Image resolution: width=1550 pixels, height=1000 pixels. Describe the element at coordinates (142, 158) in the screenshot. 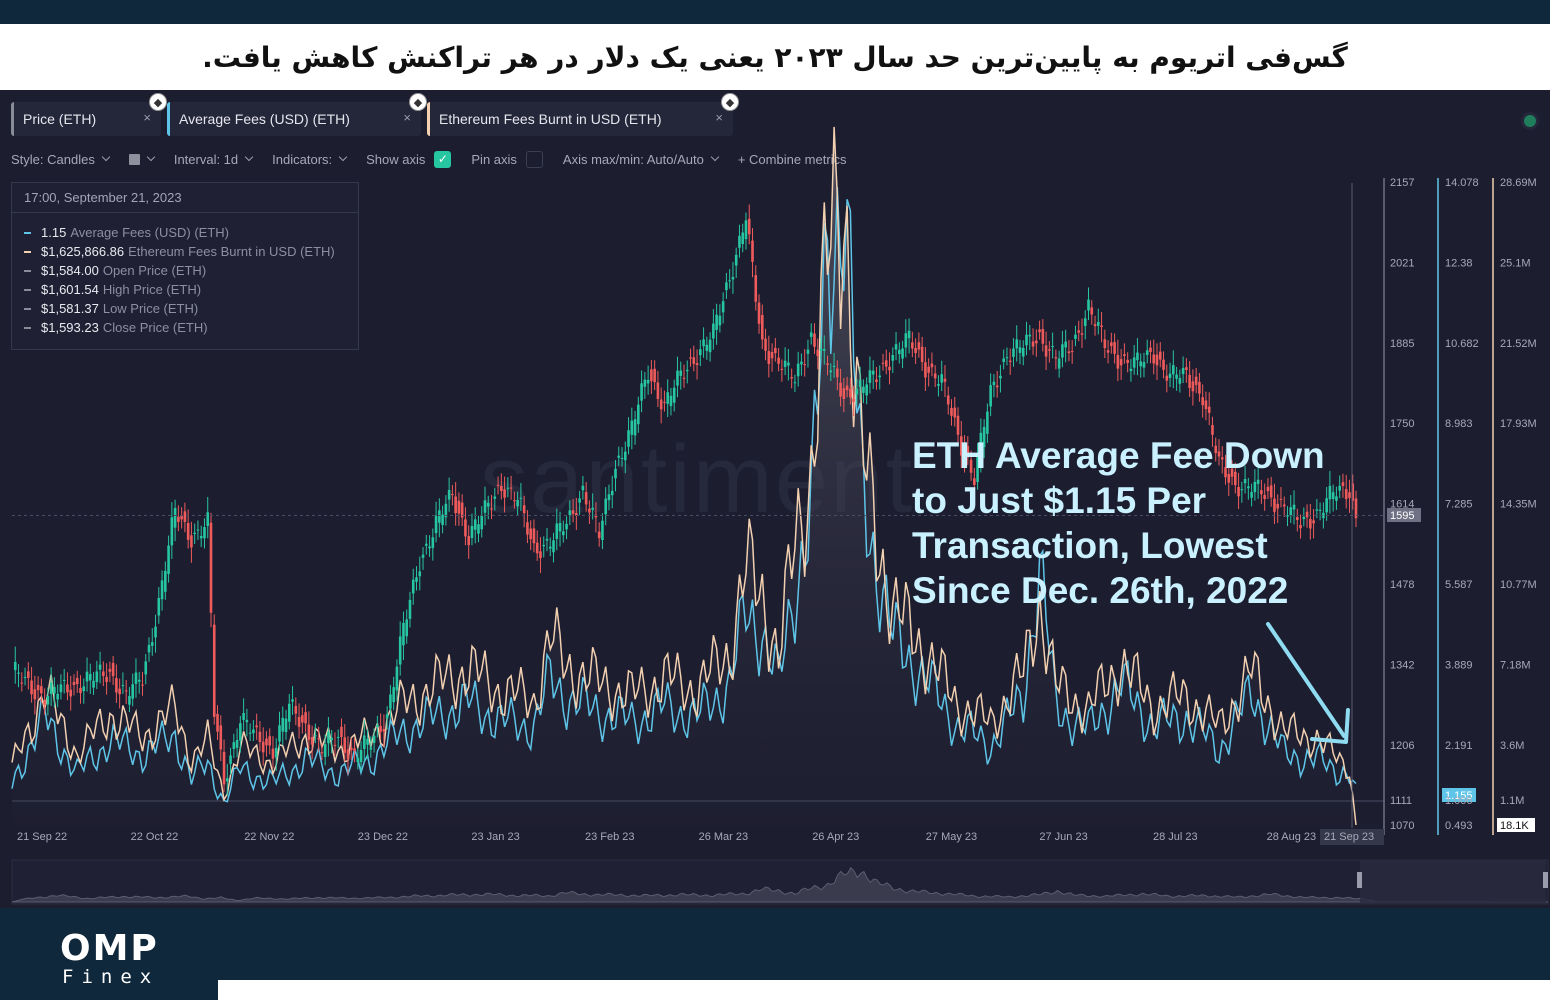

I see `color-select` at that location.